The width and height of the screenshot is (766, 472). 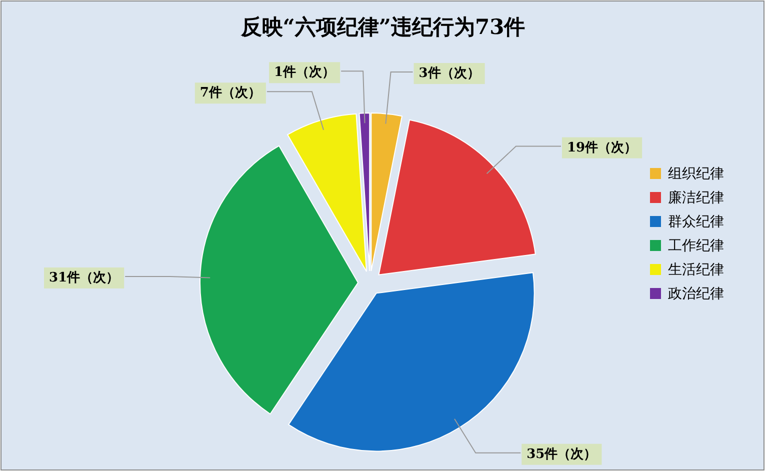 I want to click on data-label: 35件（次）, so click(x=561, y=454).